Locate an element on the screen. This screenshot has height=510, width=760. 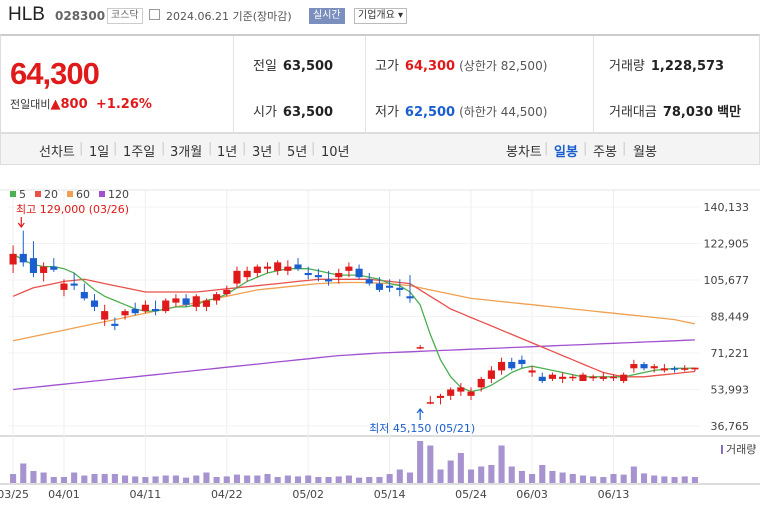
y-tick-label: 122,905 is located at coordinates (727, 244).